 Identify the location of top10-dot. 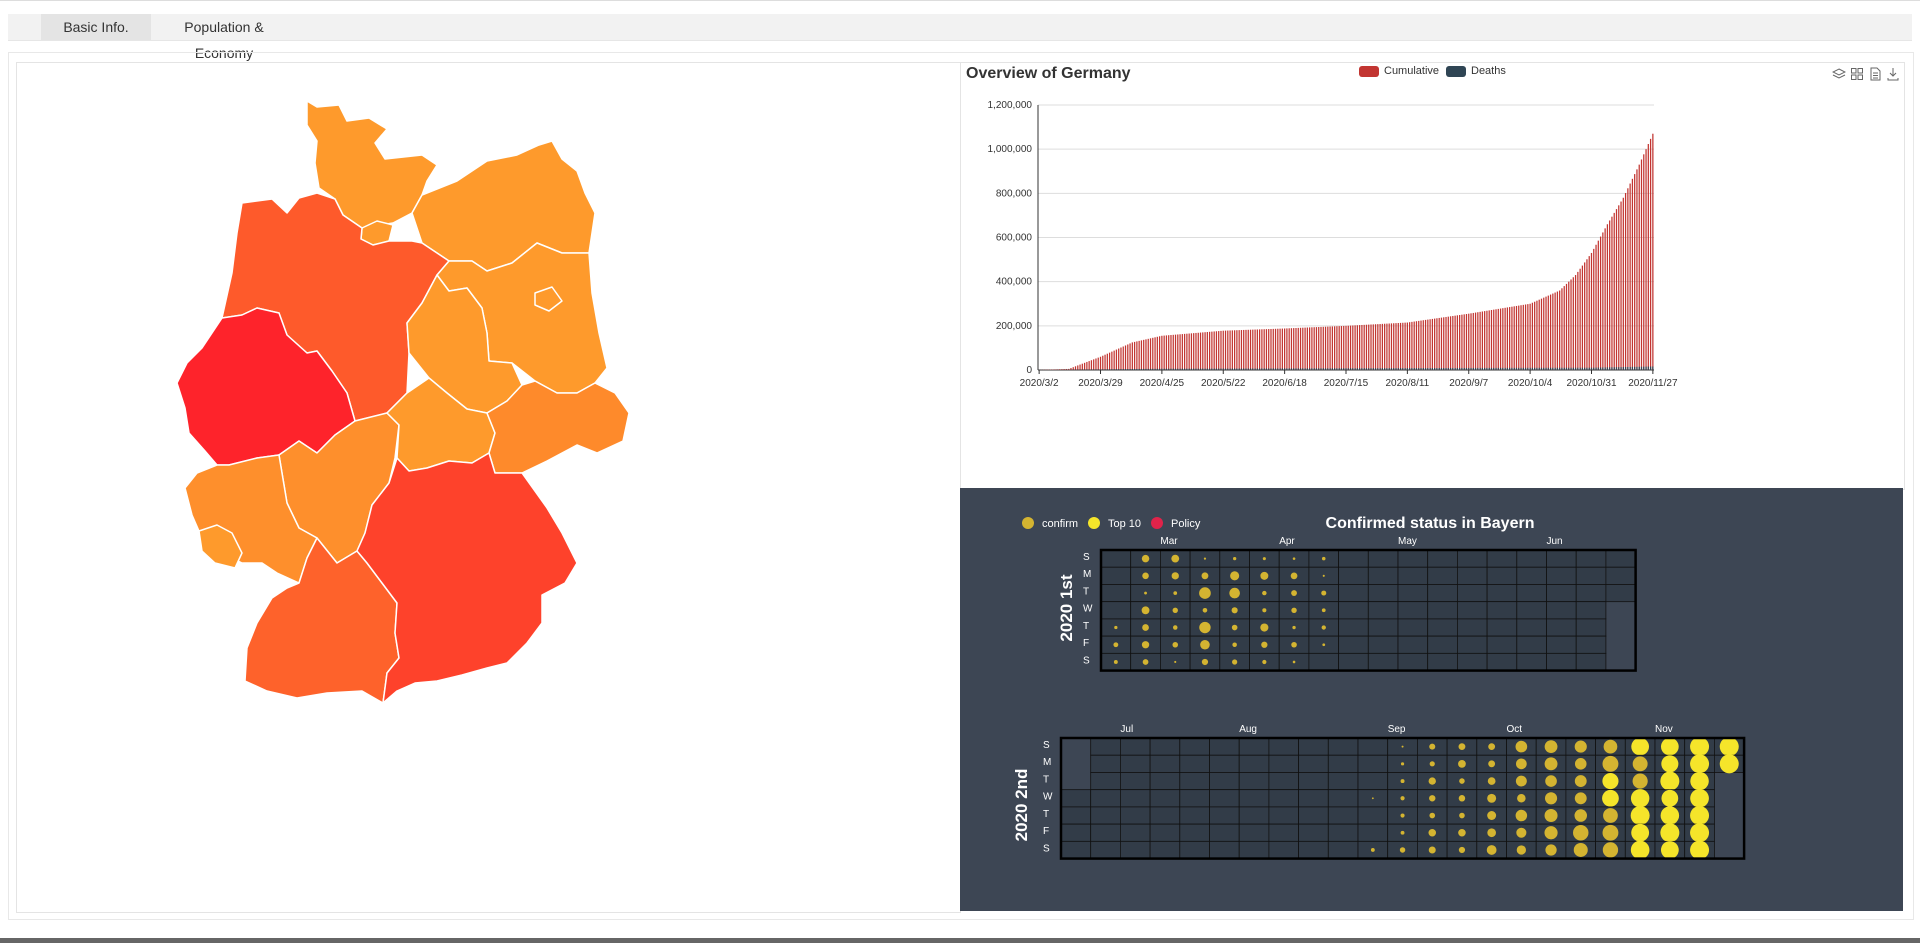
(1700, 816).